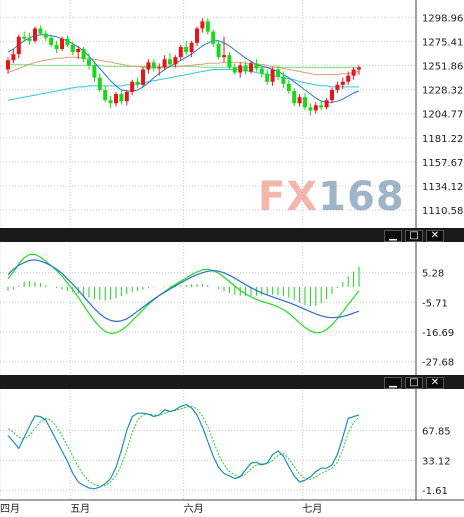 This screenshot has height=517, width=464. Describe the element at coordinates (433, 274) in the screenshot. I see `macd-tick-label: 5.28` at that location.